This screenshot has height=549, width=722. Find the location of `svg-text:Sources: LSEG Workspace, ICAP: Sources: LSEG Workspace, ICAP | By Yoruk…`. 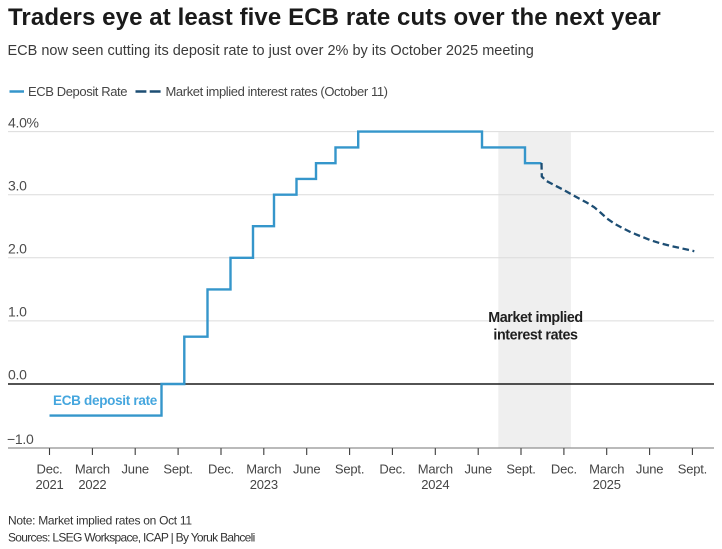

svg-text:Sources: LSEG Workspace, ICAP: Sources: LSEG Workspace, ICAP | By Yoruk… is located at coordinates (131, 538).